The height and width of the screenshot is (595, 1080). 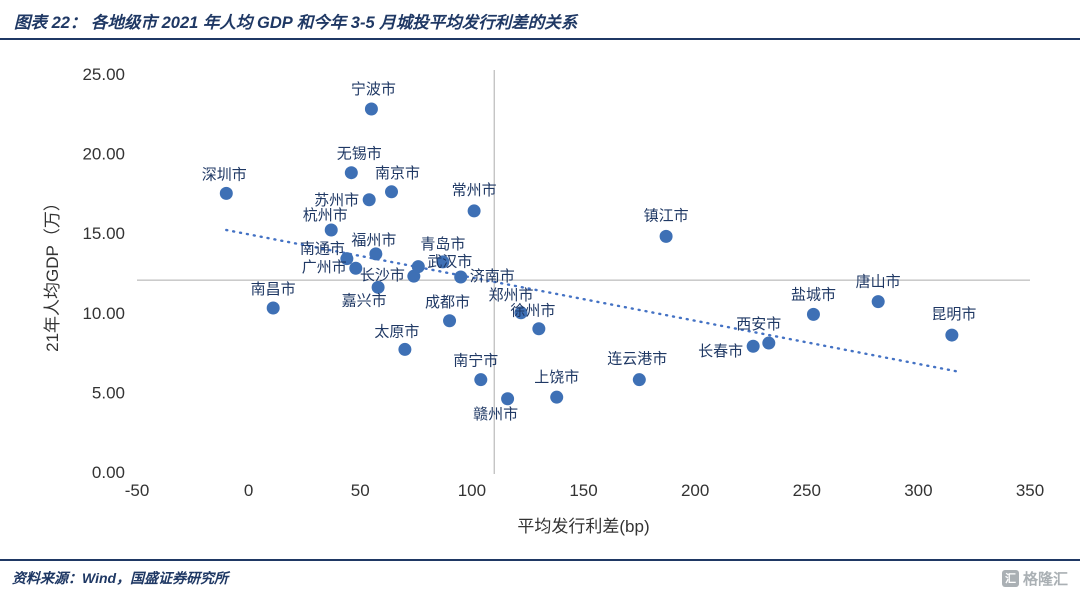 What do you see at coordinates (878, 282) in the screenshot?
I see `city-label: 唐山市` at bounding box center [878, 282].